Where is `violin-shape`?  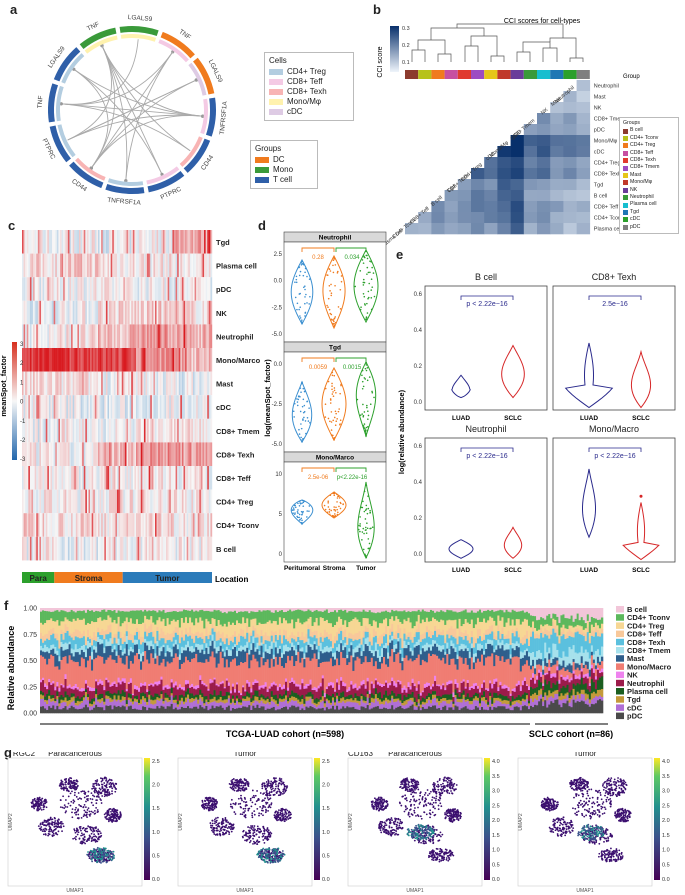
violin-shape is located at coordinates (641, 379).